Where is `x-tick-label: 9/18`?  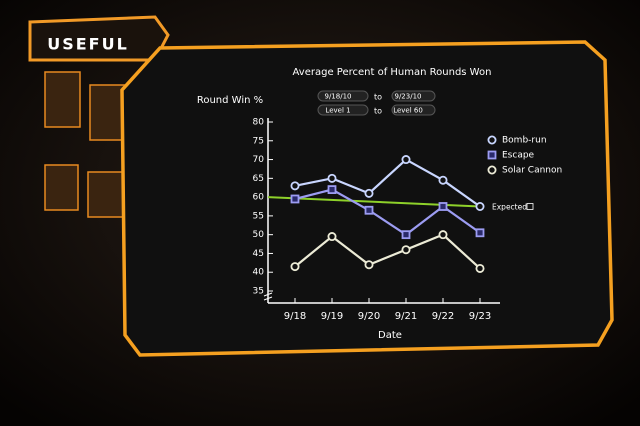
x-tick-label: 9/18 is located at coordinates (295, 316).